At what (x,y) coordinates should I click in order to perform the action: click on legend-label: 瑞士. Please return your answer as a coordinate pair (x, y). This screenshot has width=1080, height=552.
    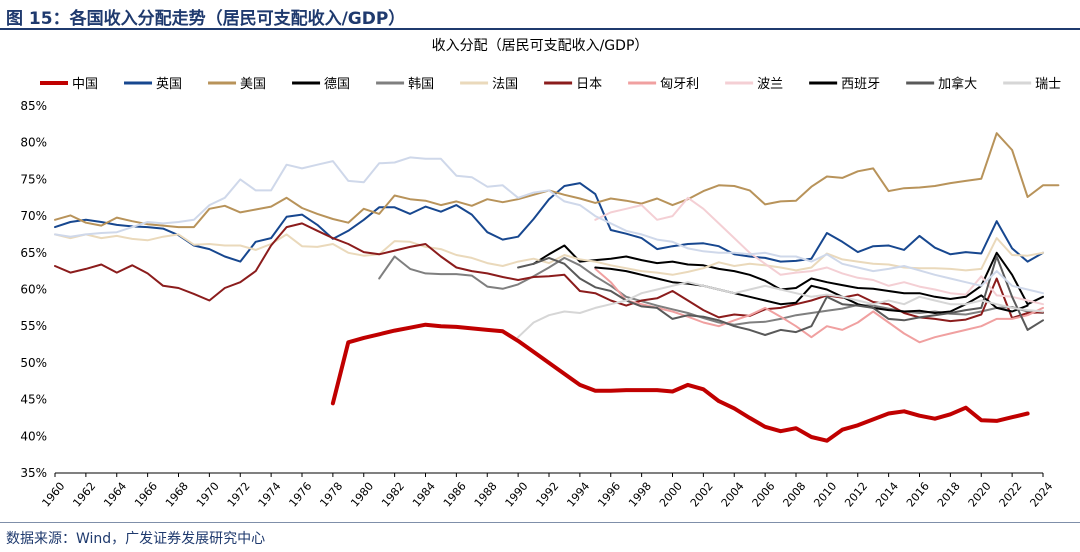
    Looking at the image, I should click on (1048, 84).